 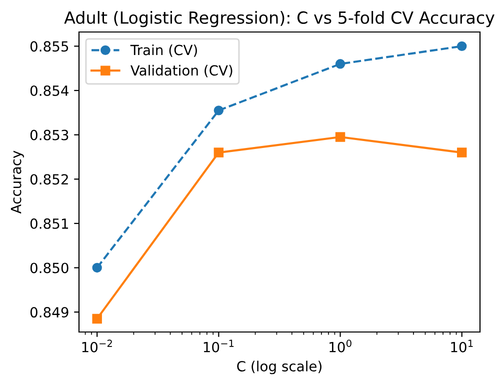 I want to click on x-tick-label: 10$^{−1}$, so click(x=219, y=346).